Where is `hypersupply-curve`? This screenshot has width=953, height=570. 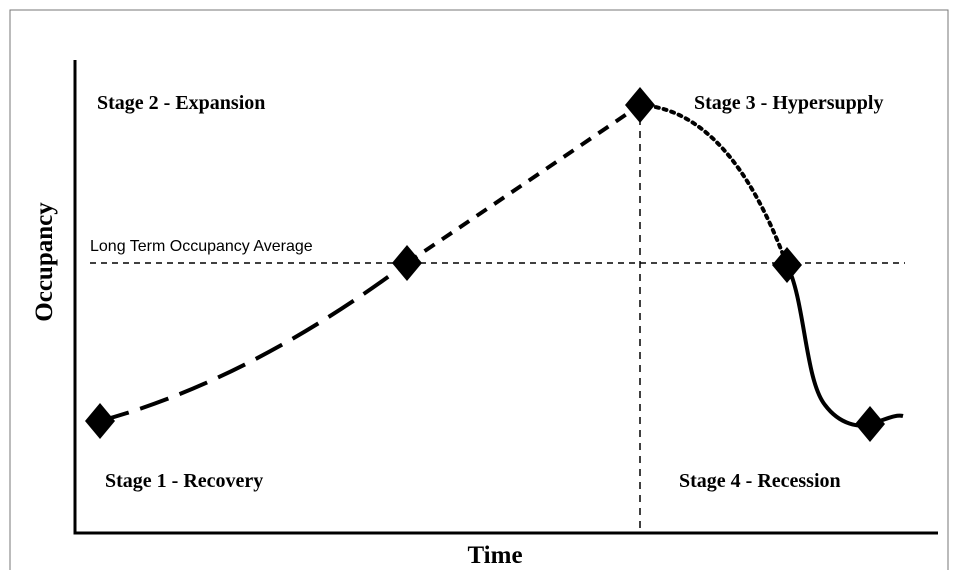 hypersupply-curve is located at coordinates (713, 185).